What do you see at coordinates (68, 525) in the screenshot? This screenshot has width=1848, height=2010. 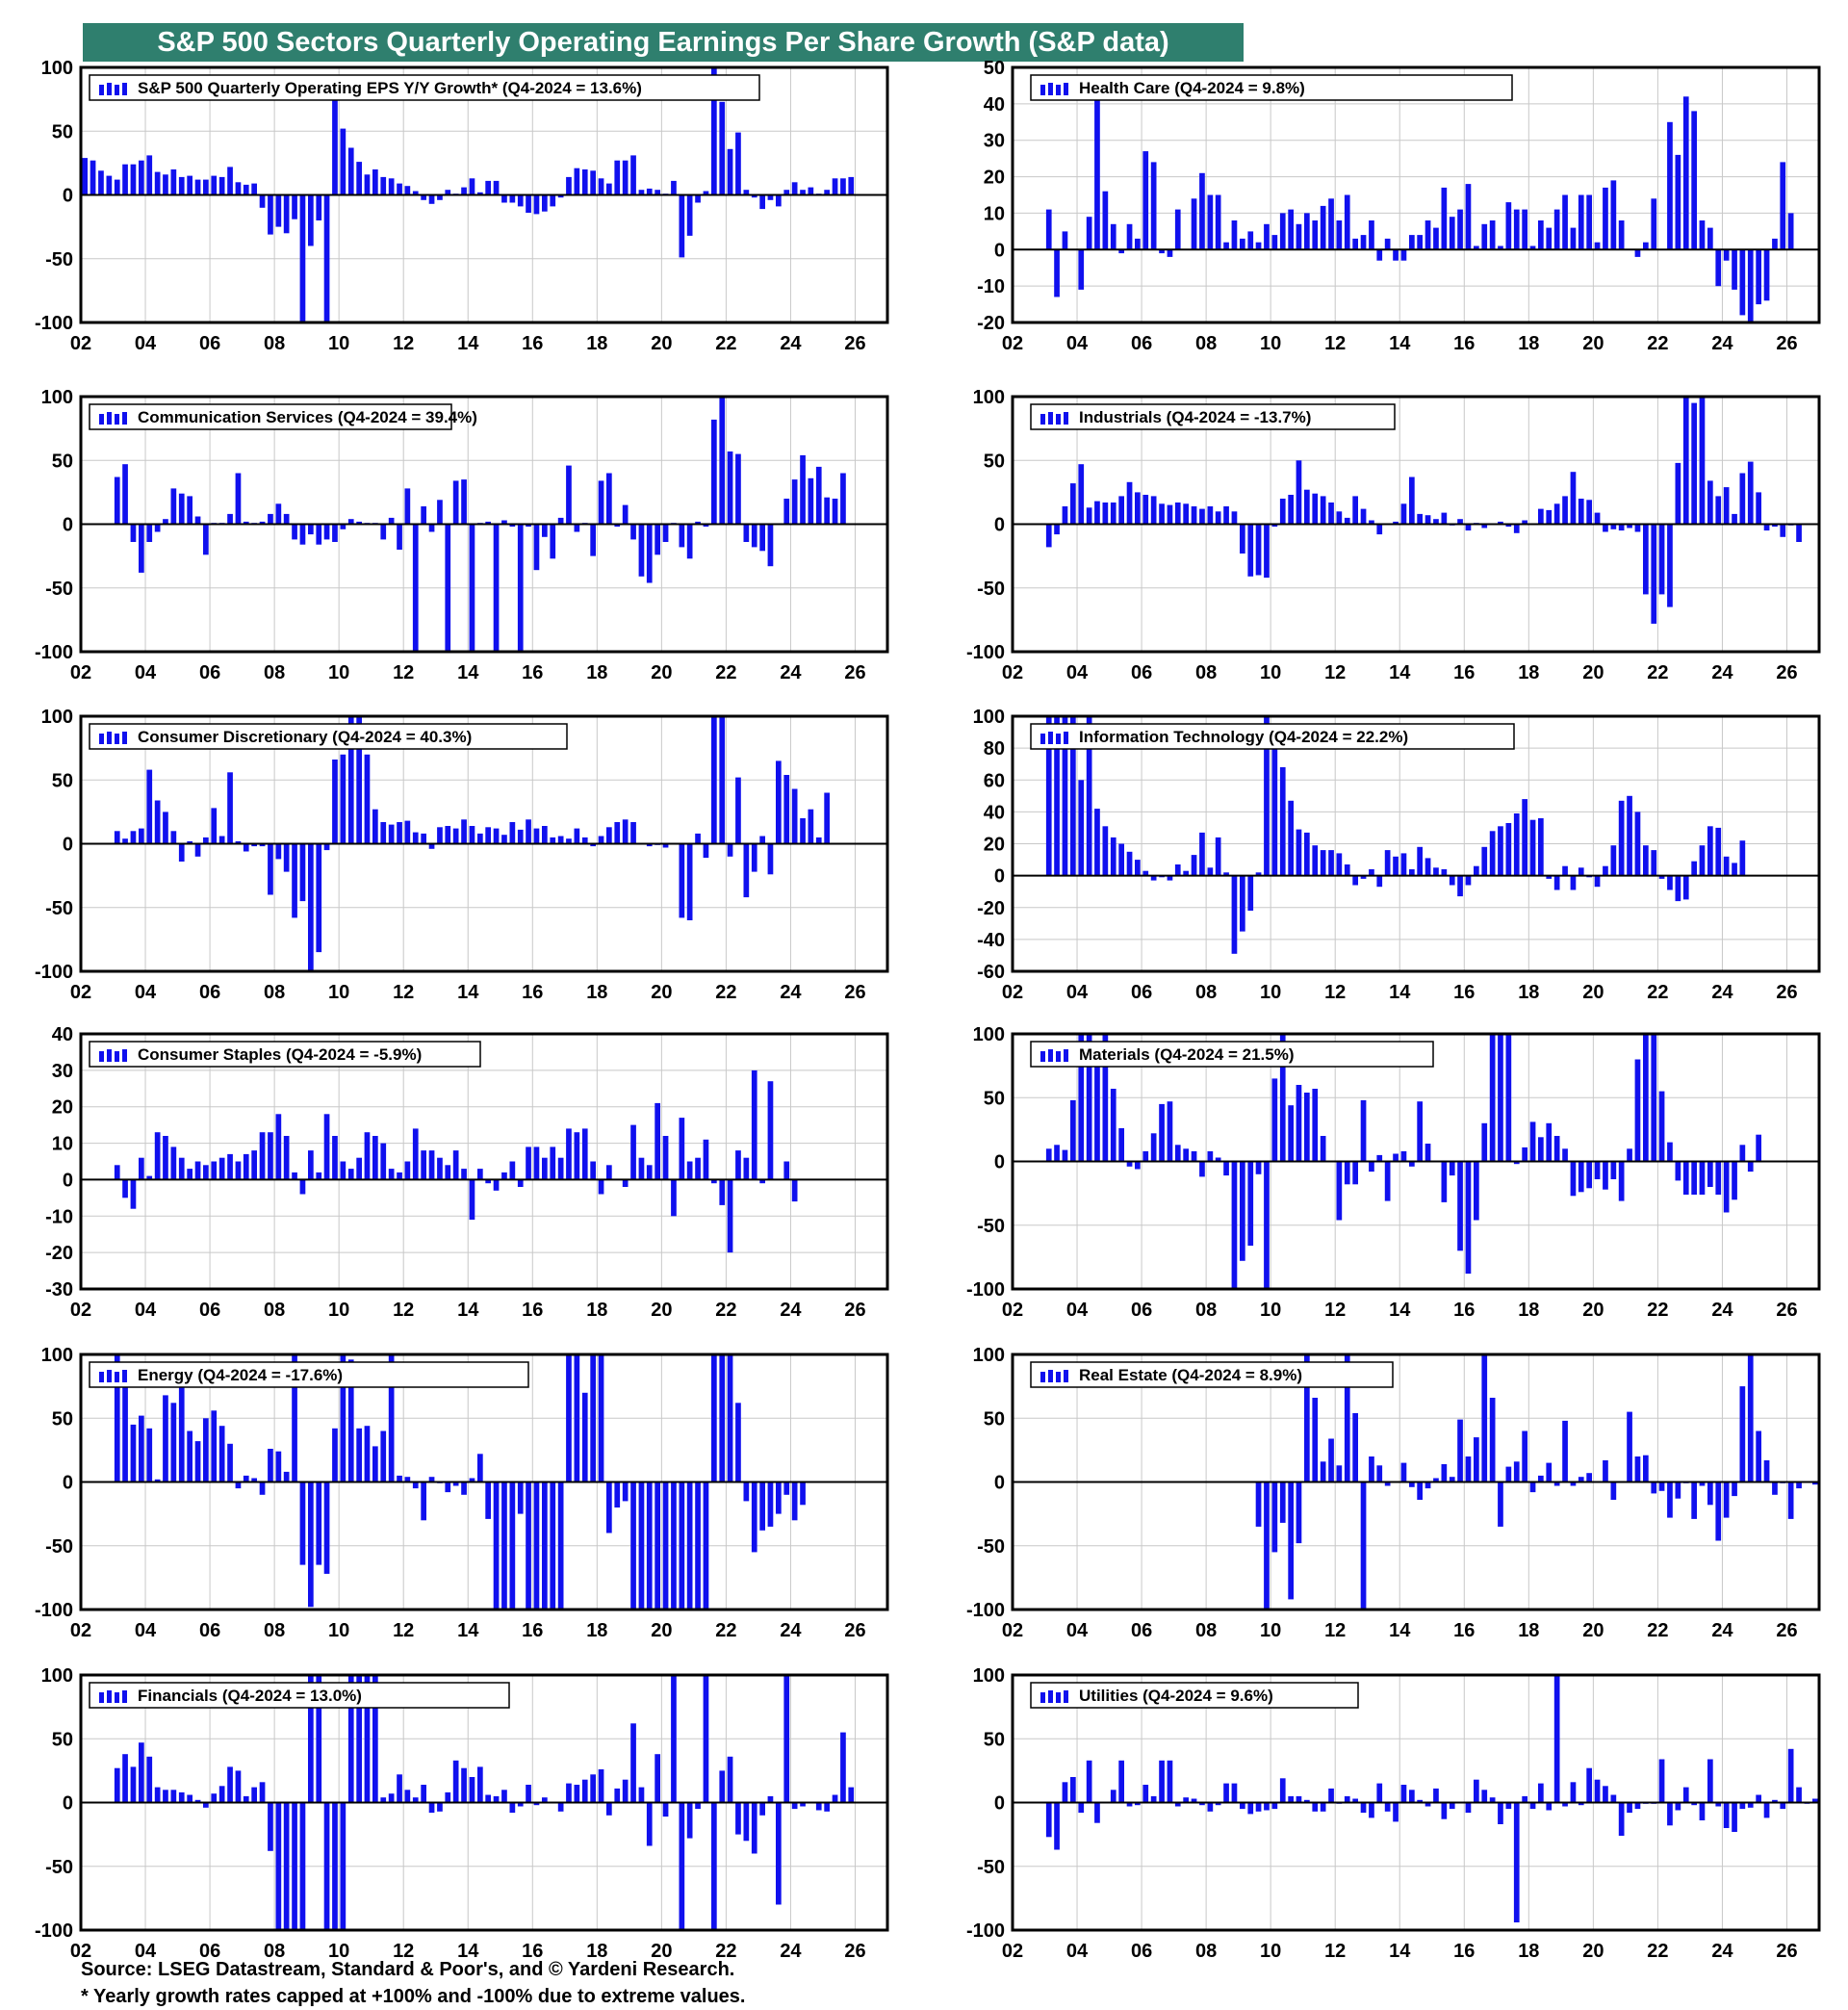 I see `y-tick-label: 0` at bounding box center [68, 525].